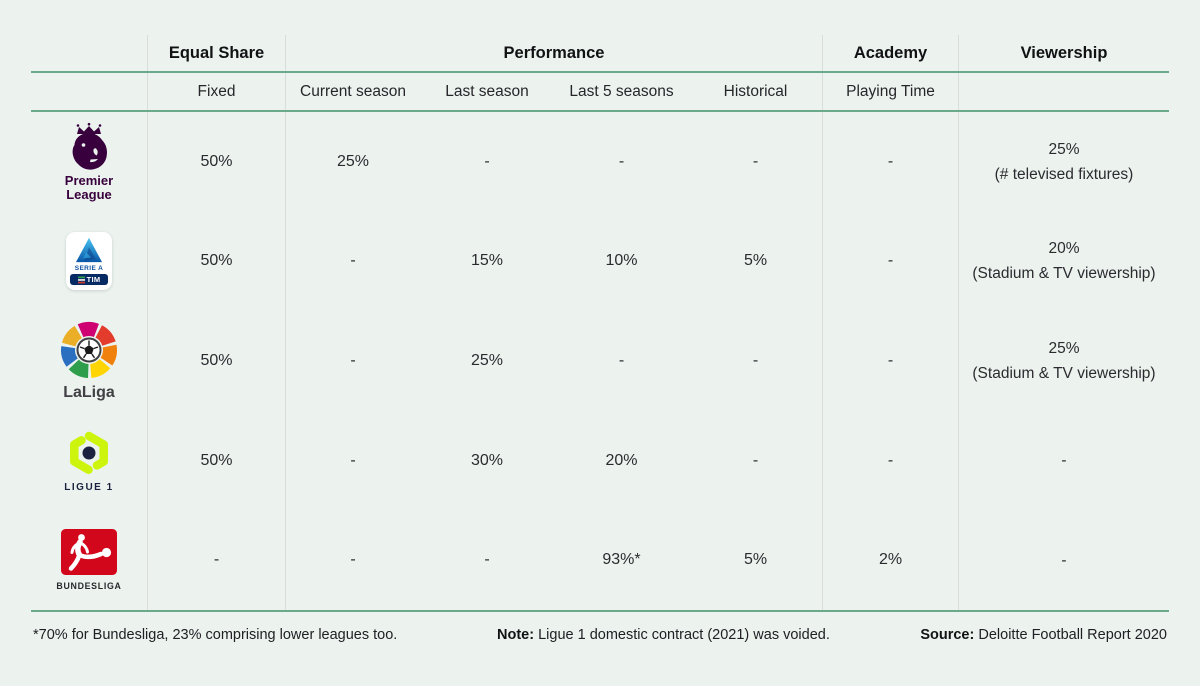 Image resolution: width=1200 pixels, height=686 pixels. What do you see at coordinates (89, 488) in the screenshot?
I see `ligue-1-label: LIGUE 1` at bounding box center [89, 488].